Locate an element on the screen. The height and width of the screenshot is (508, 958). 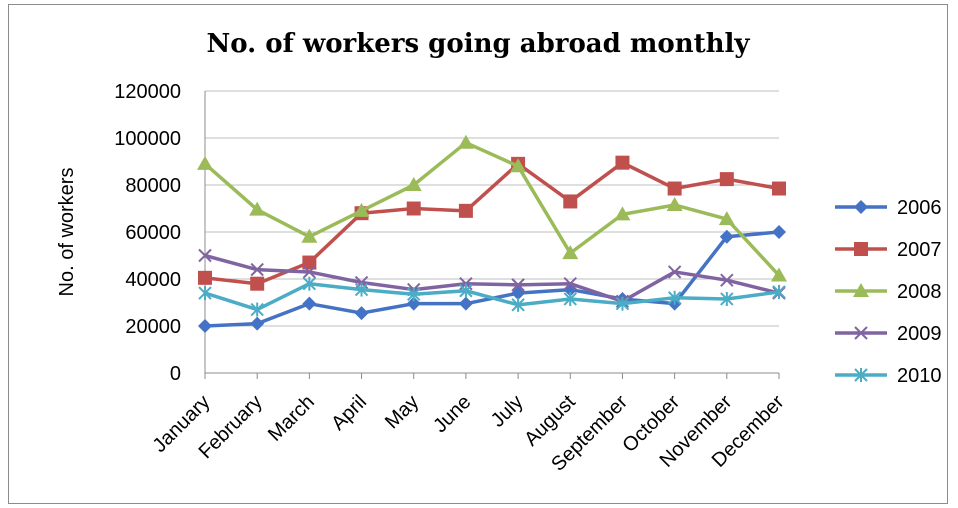
legend-marker-2010 is located at coordinates (861, 375).